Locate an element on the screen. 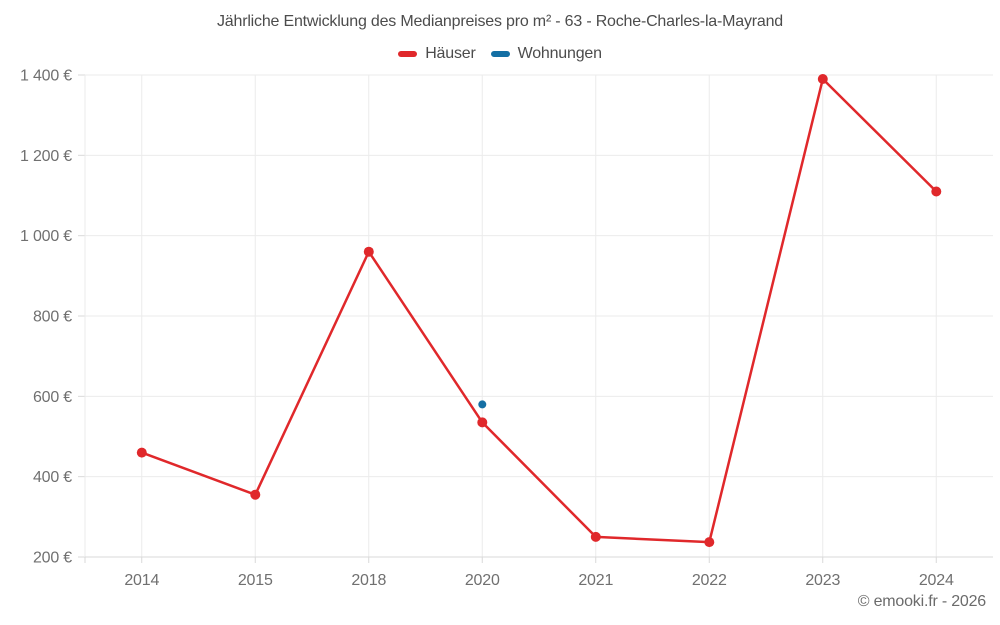 The image size is (1000, 625). chart-legend: Häuser Wohnungen is located at coordinates (500, 54).